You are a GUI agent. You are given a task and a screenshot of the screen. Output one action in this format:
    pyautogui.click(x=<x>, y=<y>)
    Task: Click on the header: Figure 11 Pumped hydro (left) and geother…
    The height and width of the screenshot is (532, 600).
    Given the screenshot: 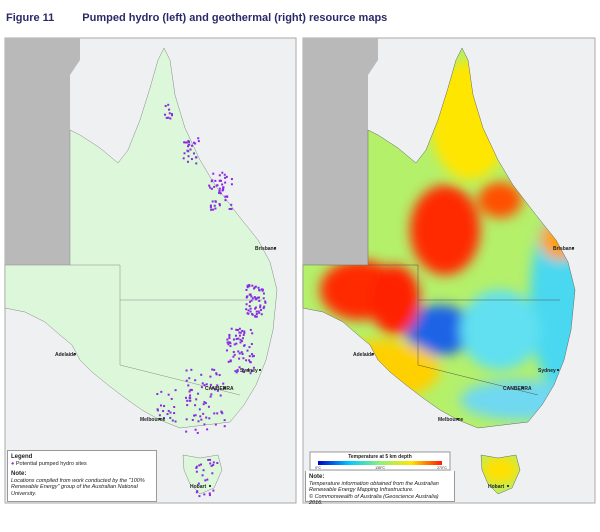 What is the action you would take?
    pyautogui.click(x=210, y=18)
    